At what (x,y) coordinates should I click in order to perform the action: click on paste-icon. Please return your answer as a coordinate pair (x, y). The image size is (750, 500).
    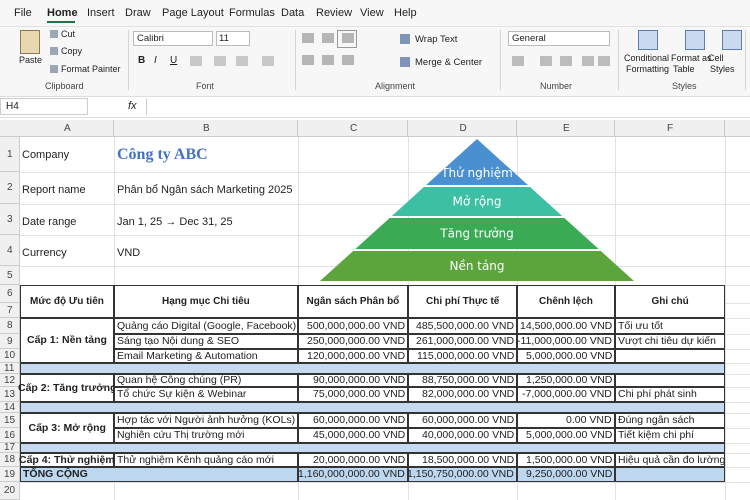
    Looking at the image, I should click on (30, 42).